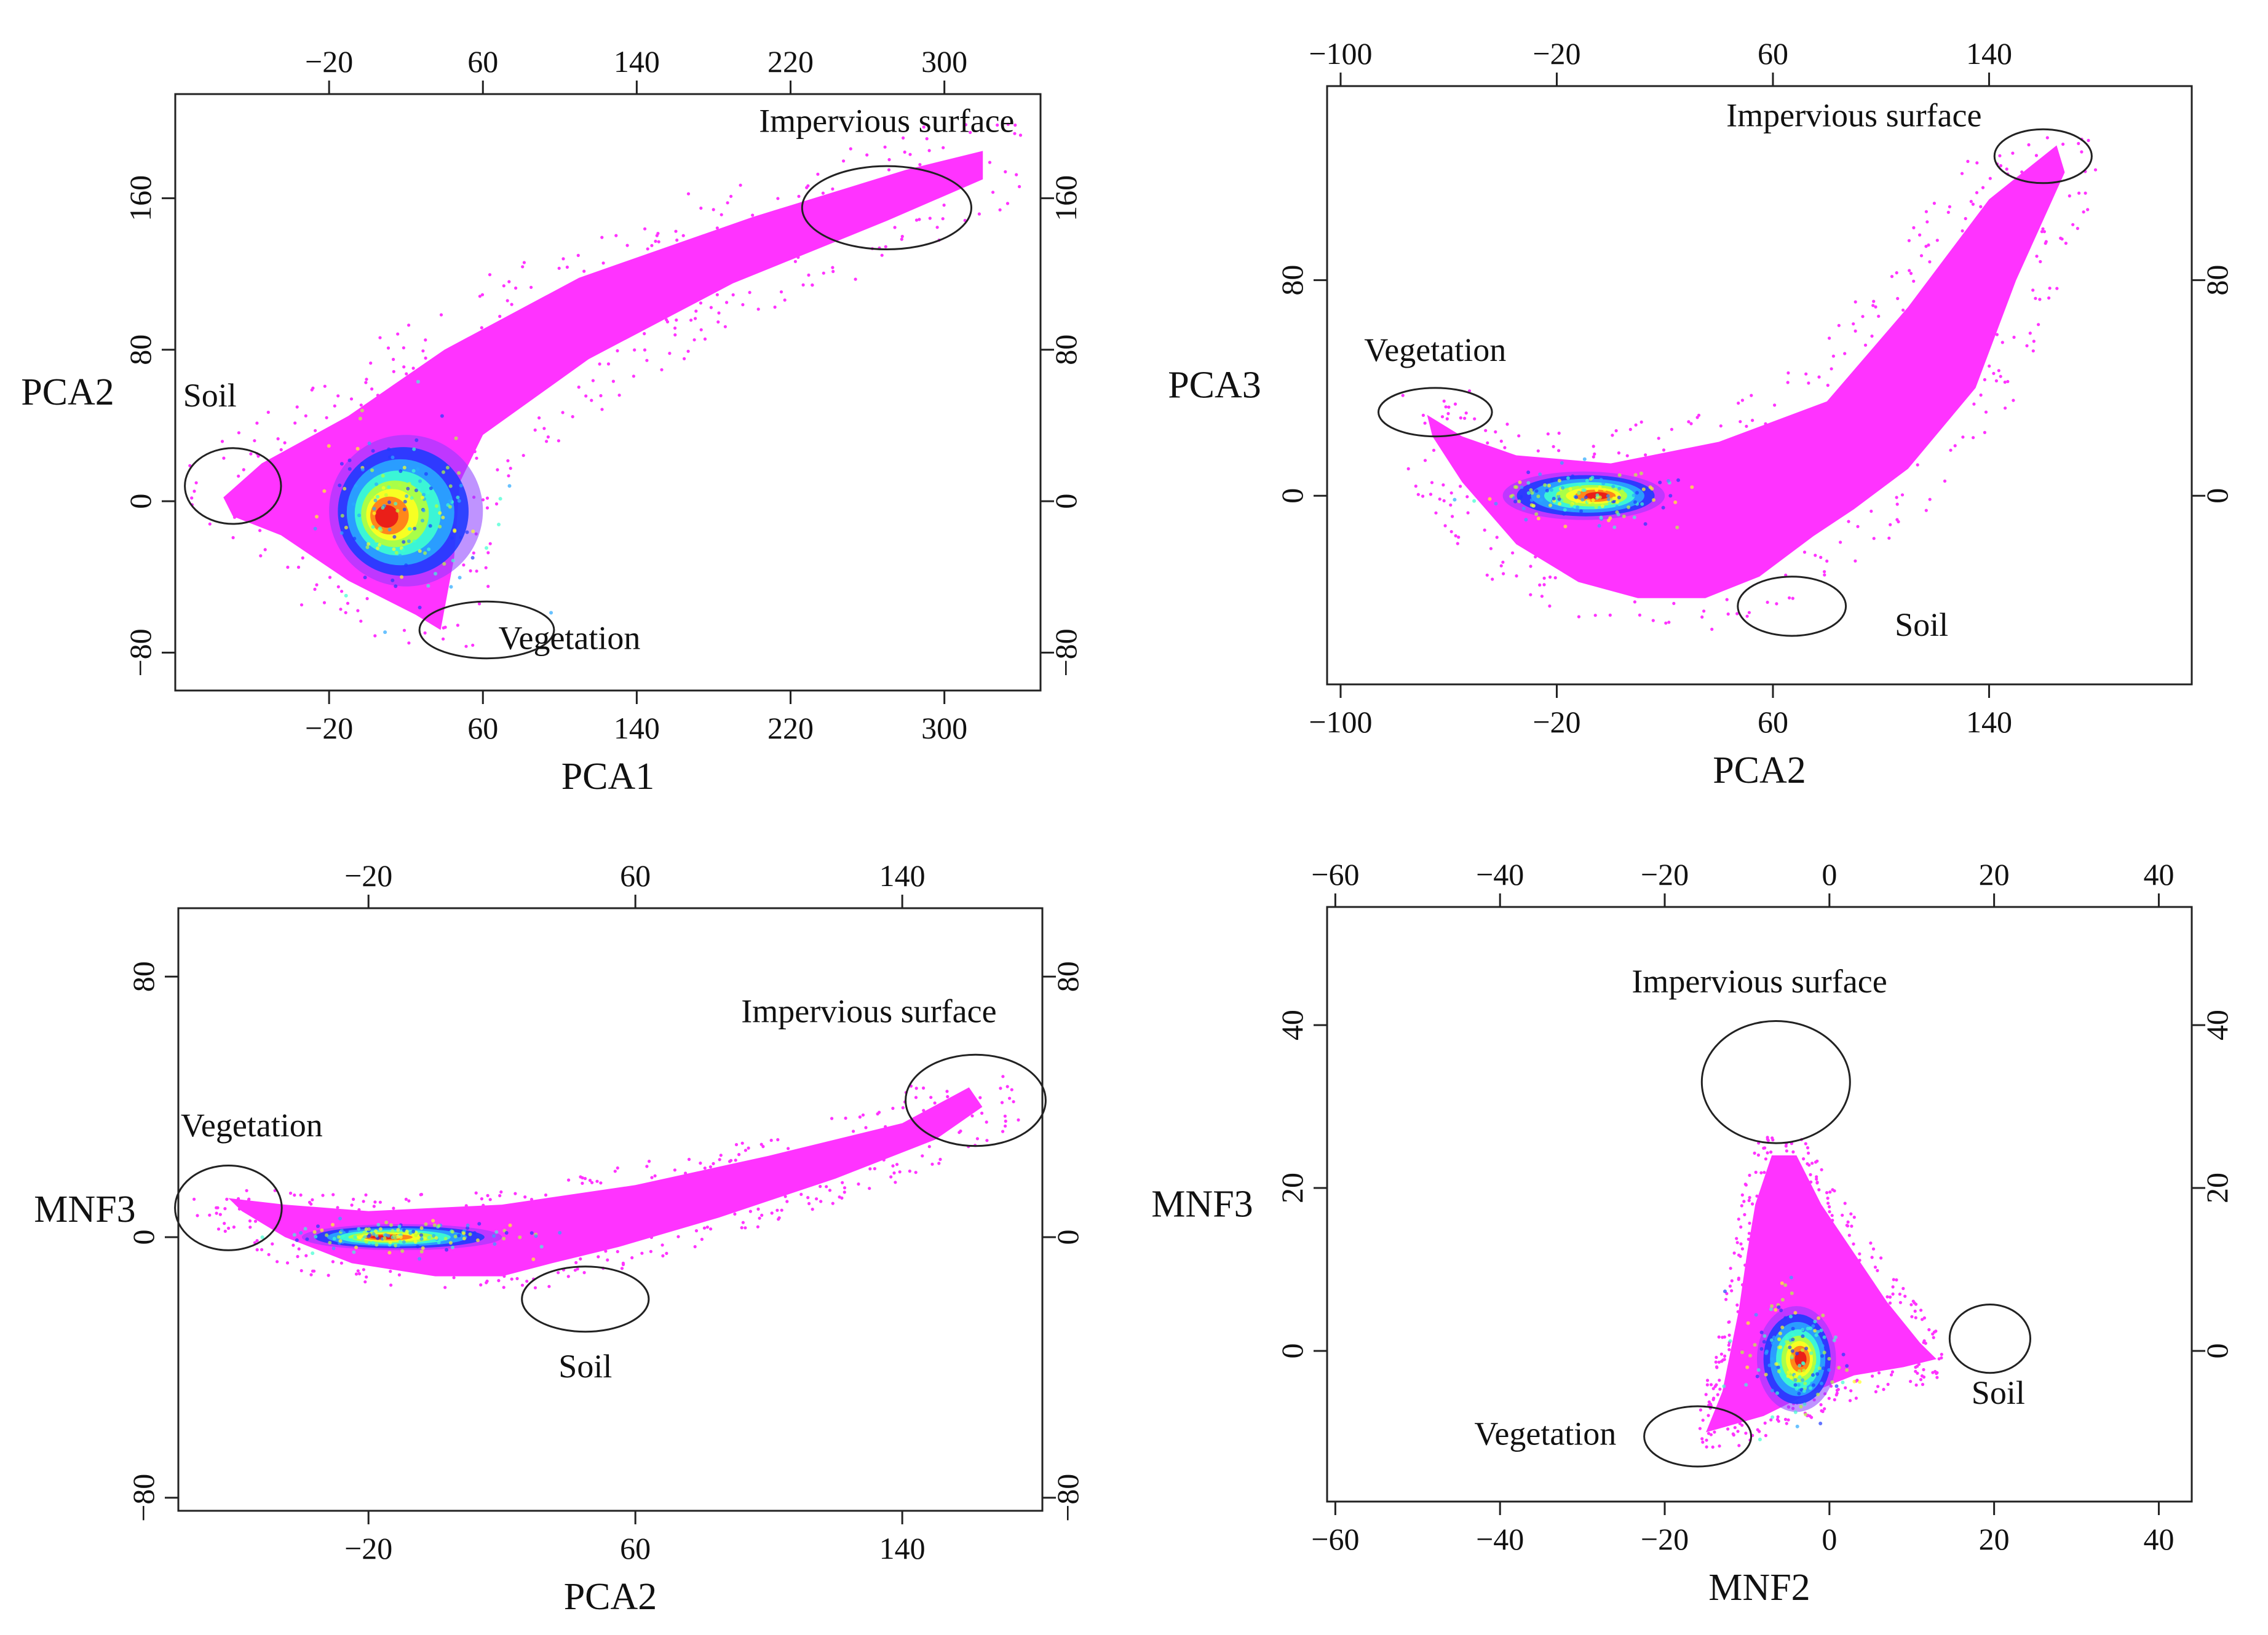  Describe the element at coordinates (368, 875) in the screenshot. I see `x-tick-label-top: −20` at that location.